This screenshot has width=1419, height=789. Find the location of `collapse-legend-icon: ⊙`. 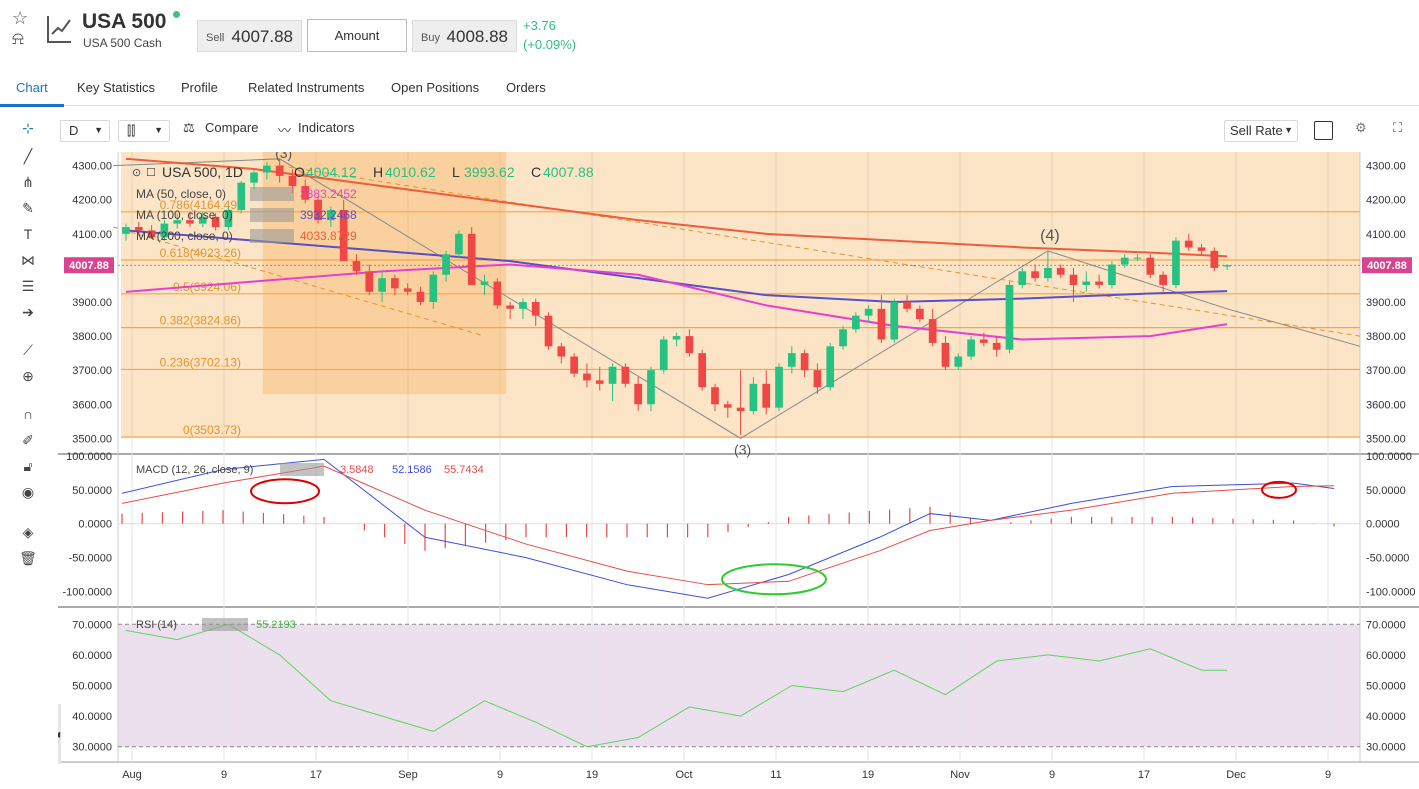

collapse-legend-icon: ⊙ is located at coordinates (136, 173).